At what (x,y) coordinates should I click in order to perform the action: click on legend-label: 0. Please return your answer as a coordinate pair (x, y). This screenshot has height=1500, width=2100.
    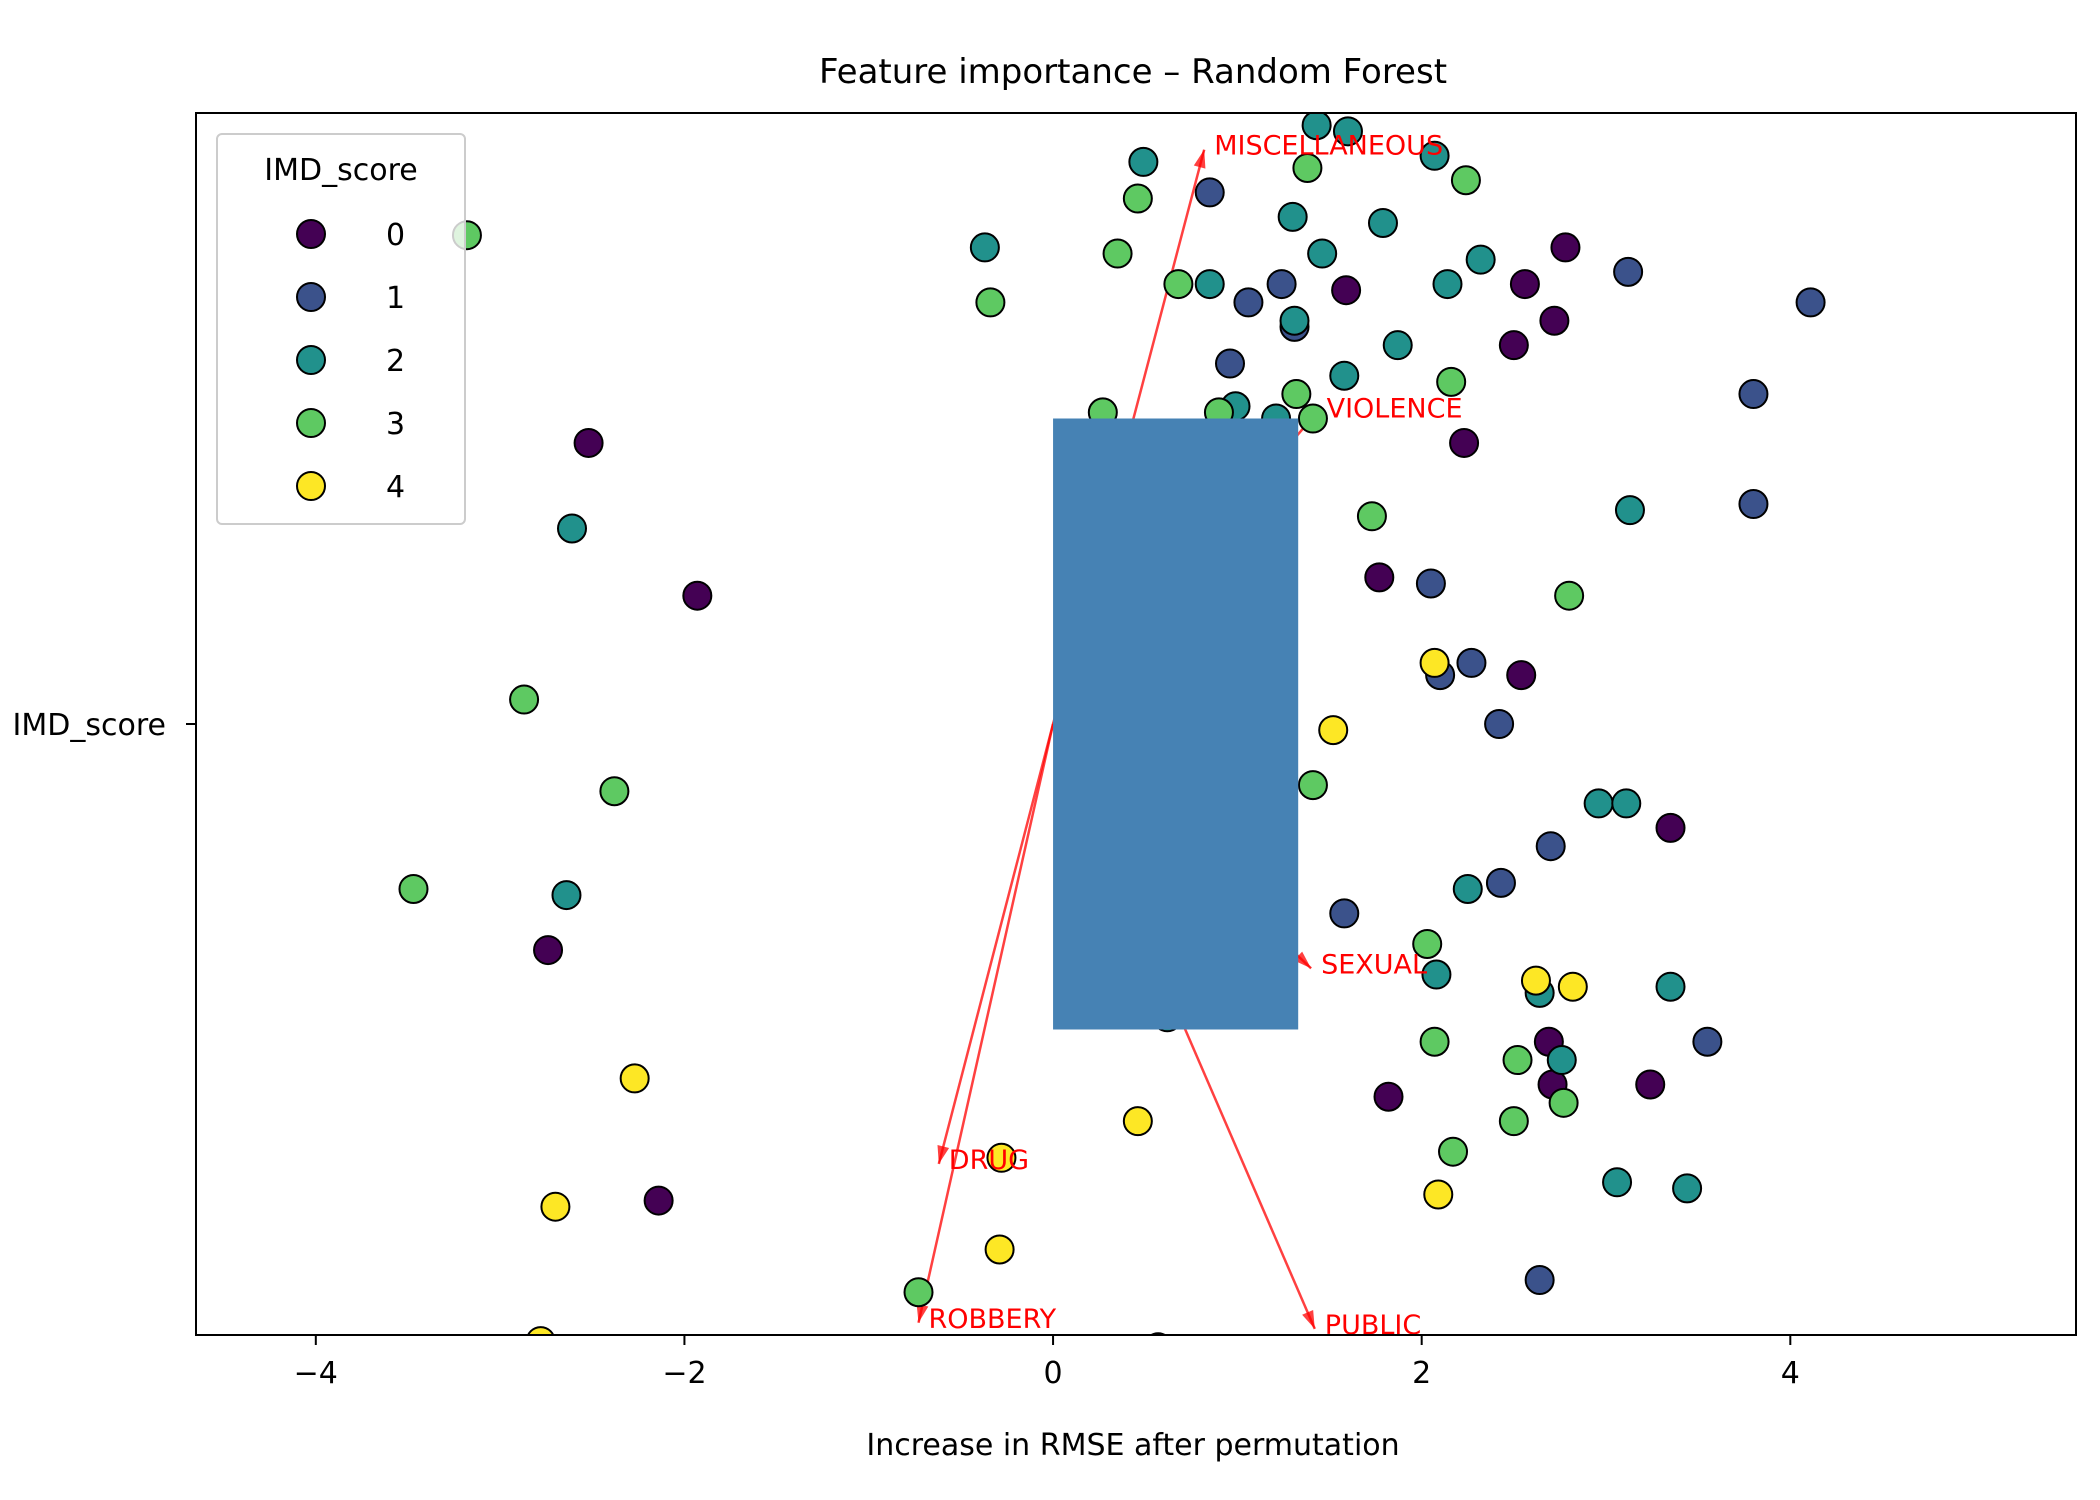
    Looking at the image, I should click on (395, 235).